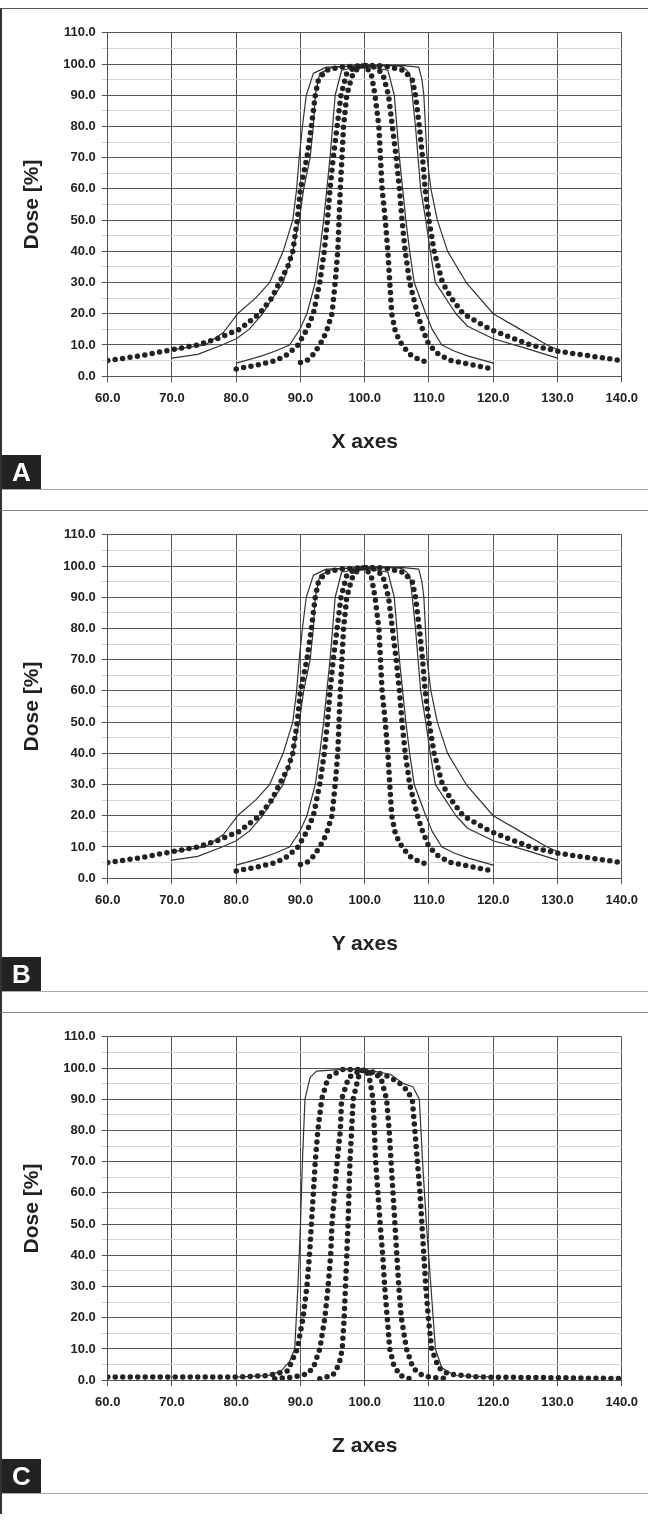 Image resolution: width=648 pixels, height=1520 pixels. What do you see at coordinates (21, 472) in the screenshot?
I see `text: A` at bounding box center [21, 472].